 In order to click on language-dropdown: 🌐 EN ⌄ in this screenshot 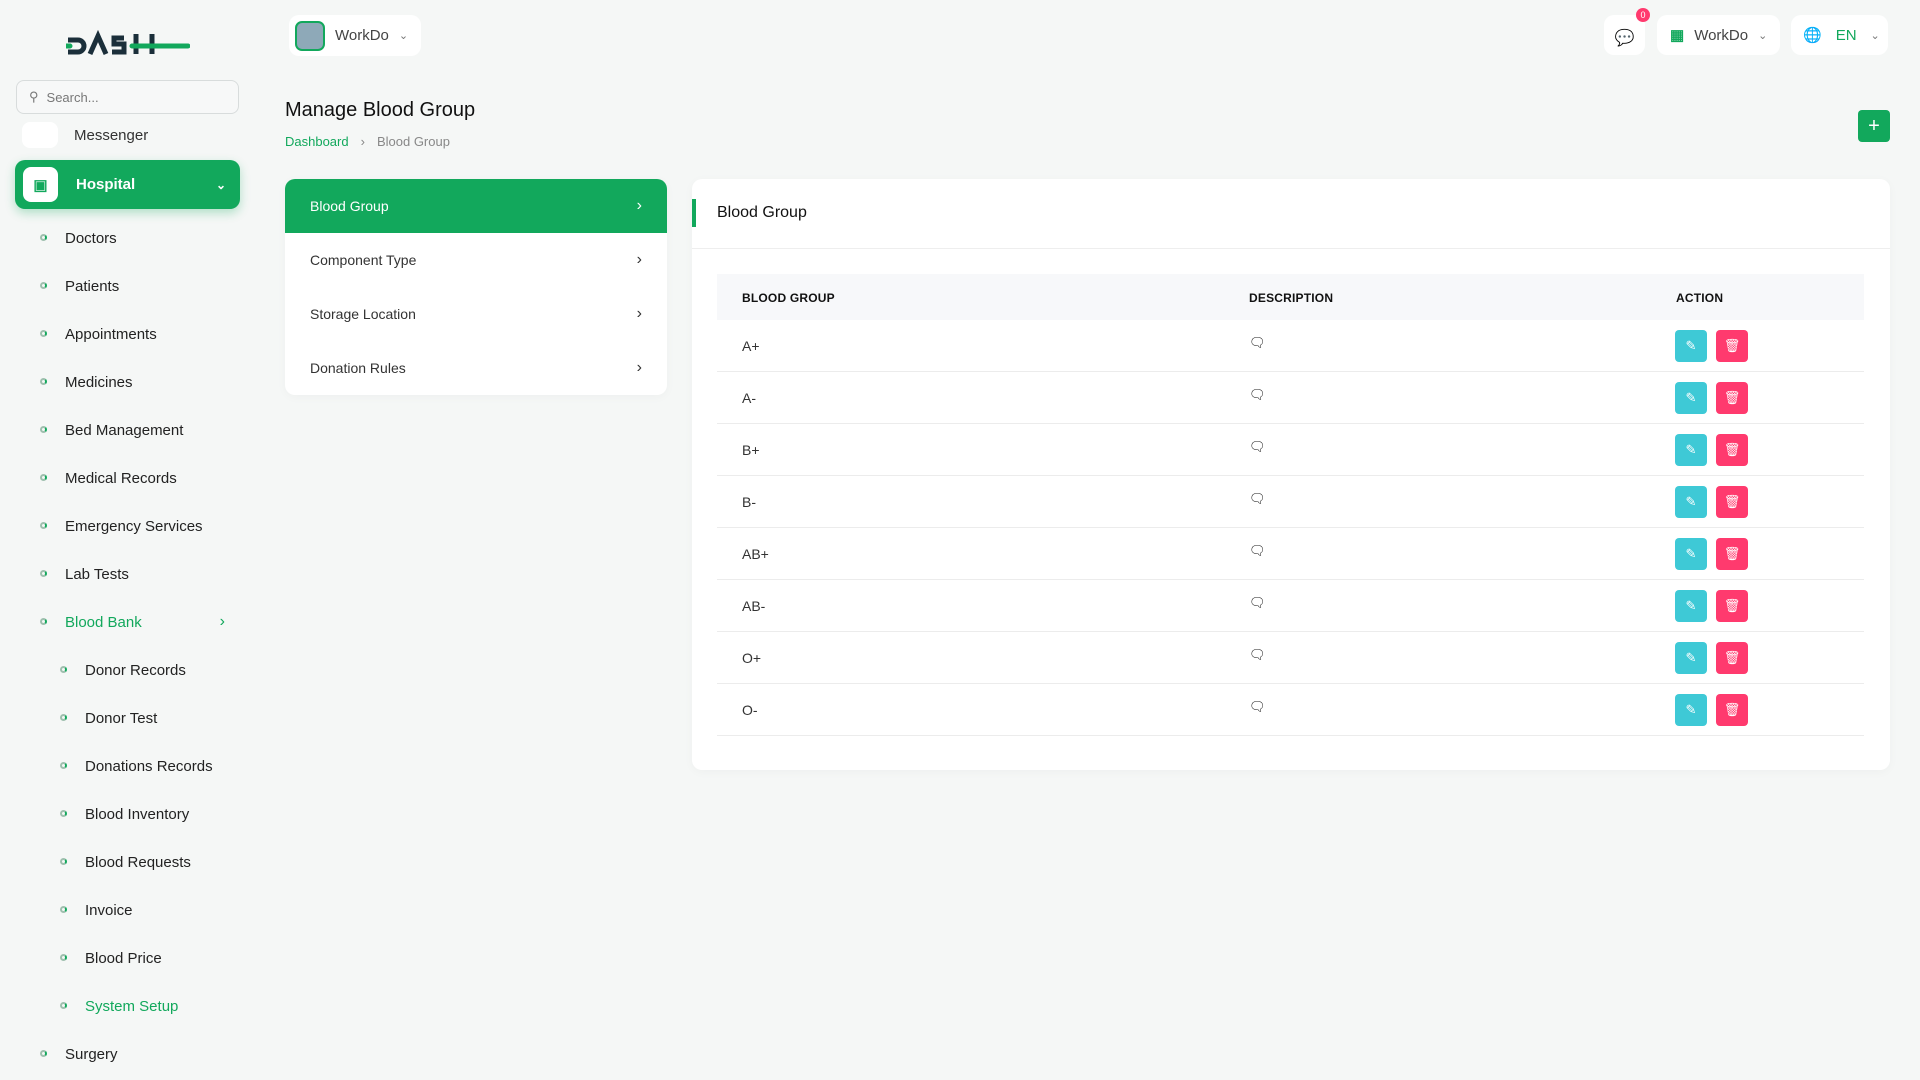, I will do `click(1839, 35)`.